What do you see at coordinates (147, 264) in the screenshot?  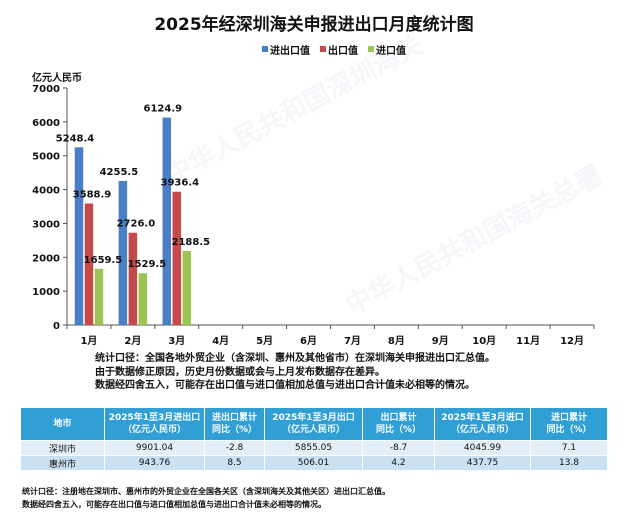 I see `data-label: 1529.5` at bounding box center [147, 264].